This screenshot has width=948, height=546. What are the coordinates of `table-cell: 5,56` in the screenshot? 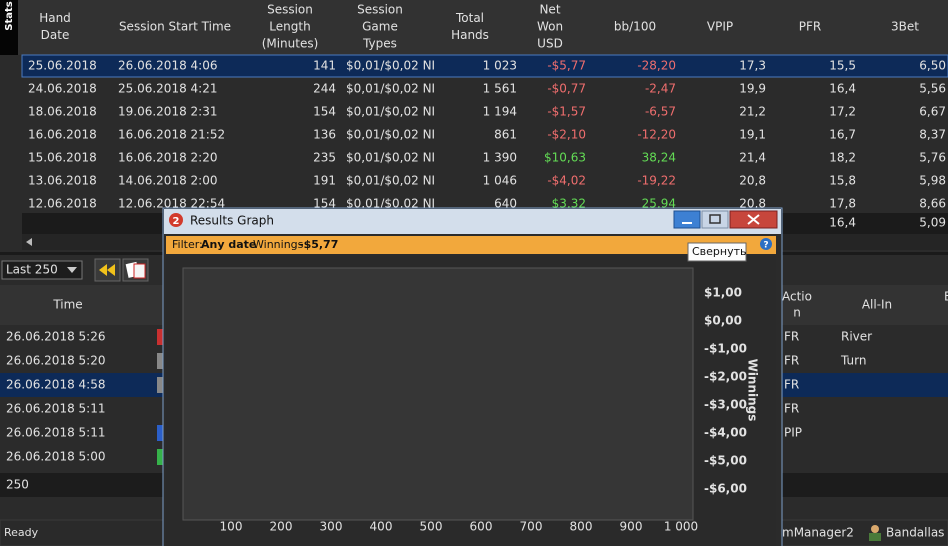 It's located at (932, 89).